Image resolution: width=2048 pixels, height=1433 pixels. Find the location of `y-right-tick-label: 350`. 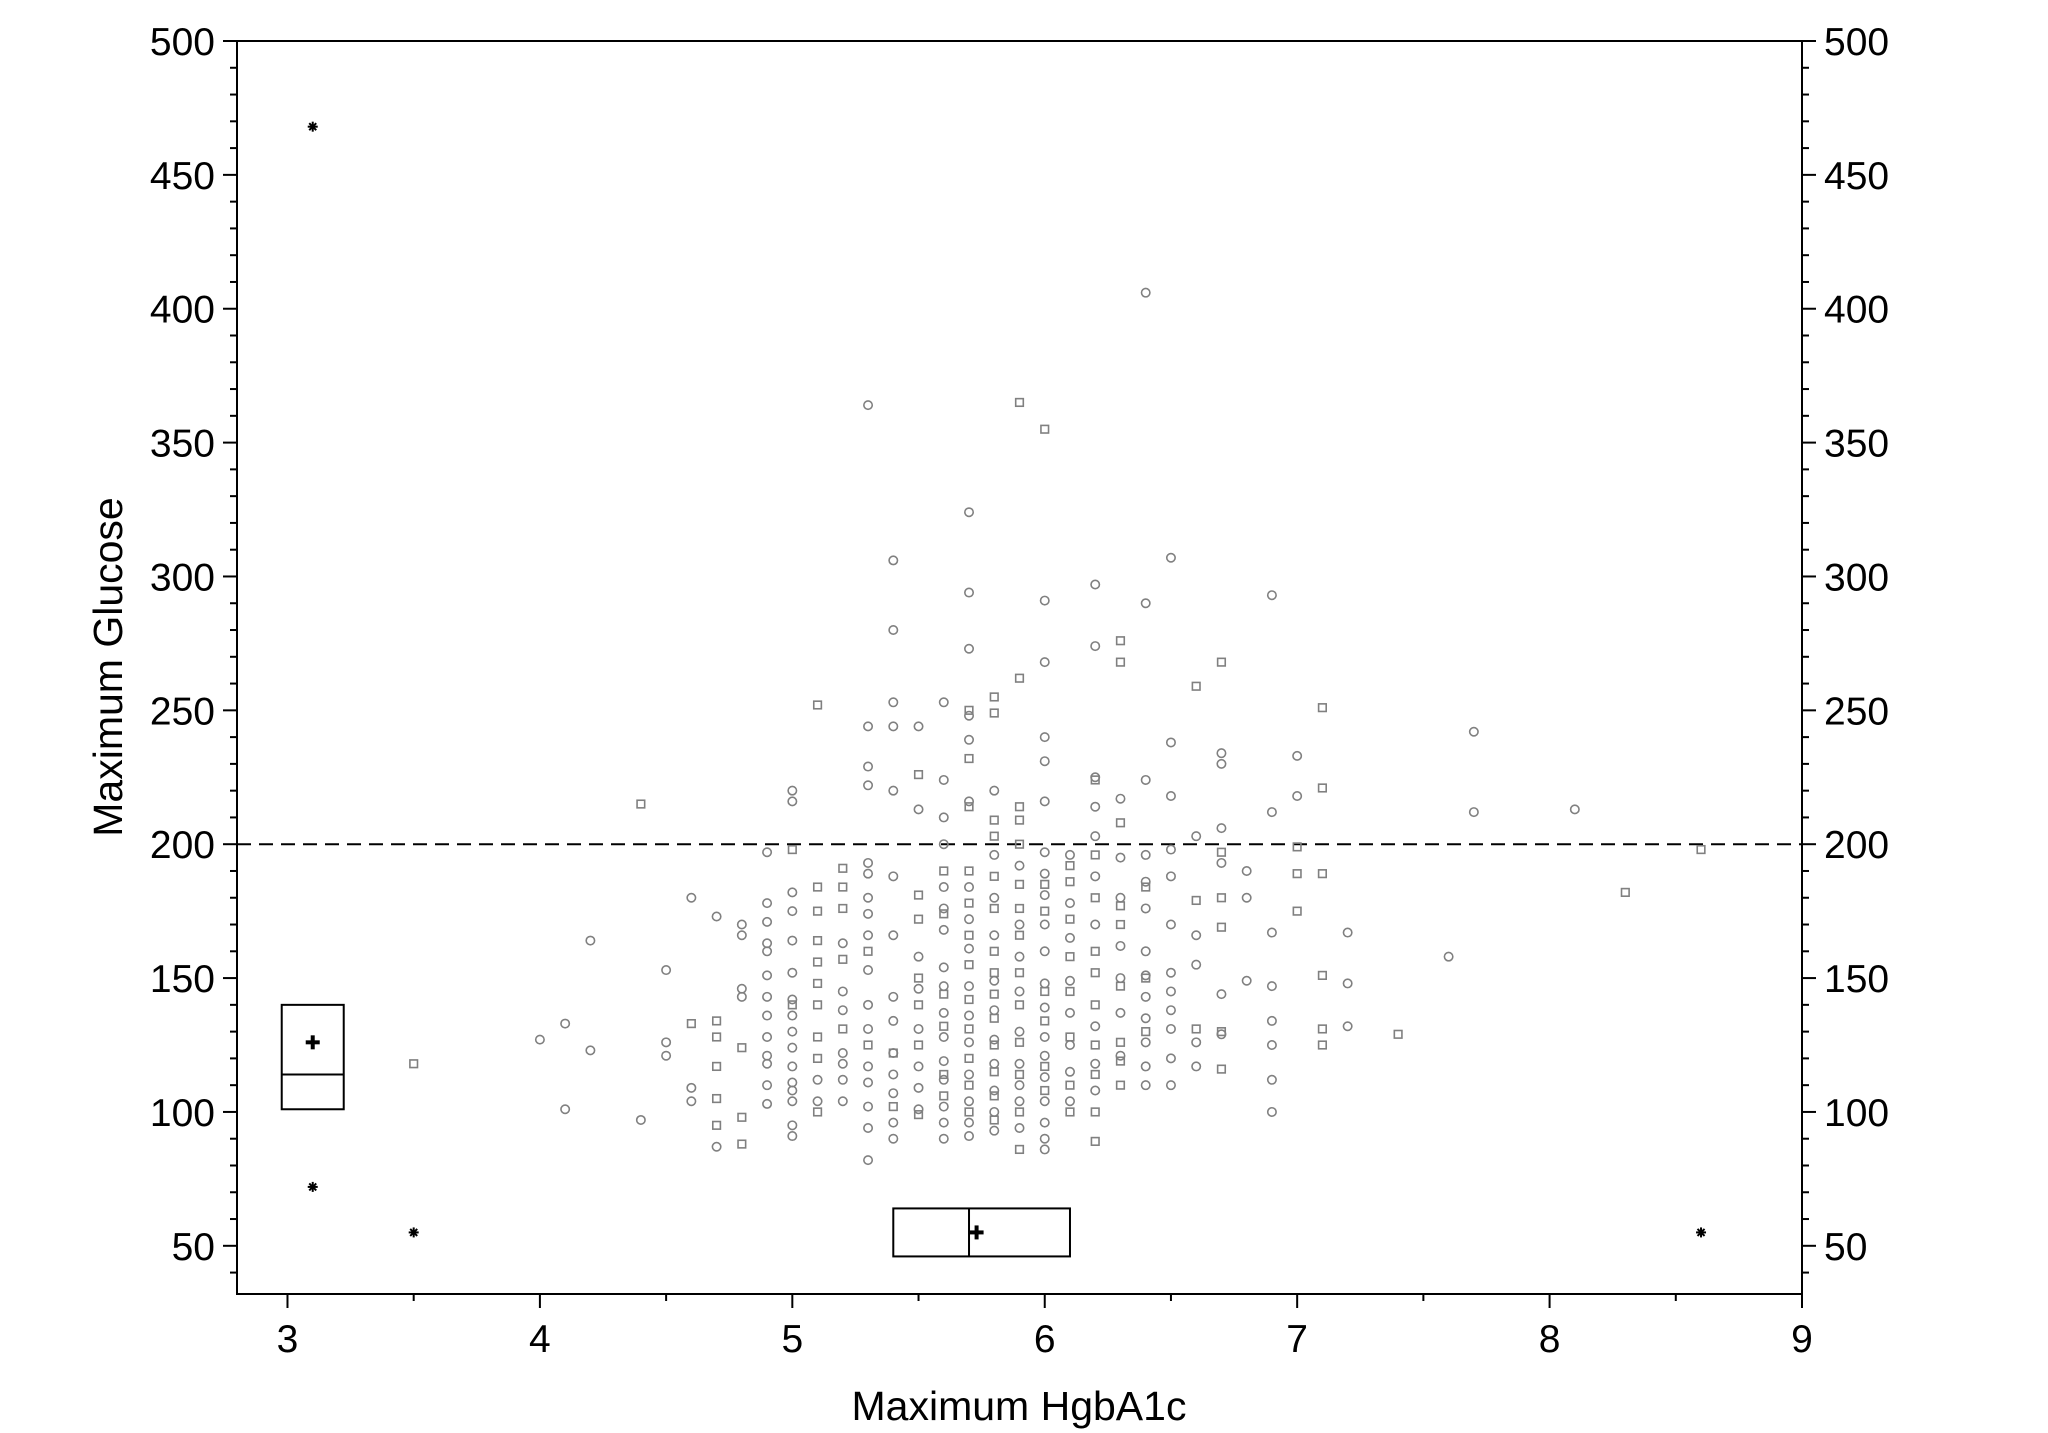

y-right-tick-label: 350 is located at coordinates (1856, 444).